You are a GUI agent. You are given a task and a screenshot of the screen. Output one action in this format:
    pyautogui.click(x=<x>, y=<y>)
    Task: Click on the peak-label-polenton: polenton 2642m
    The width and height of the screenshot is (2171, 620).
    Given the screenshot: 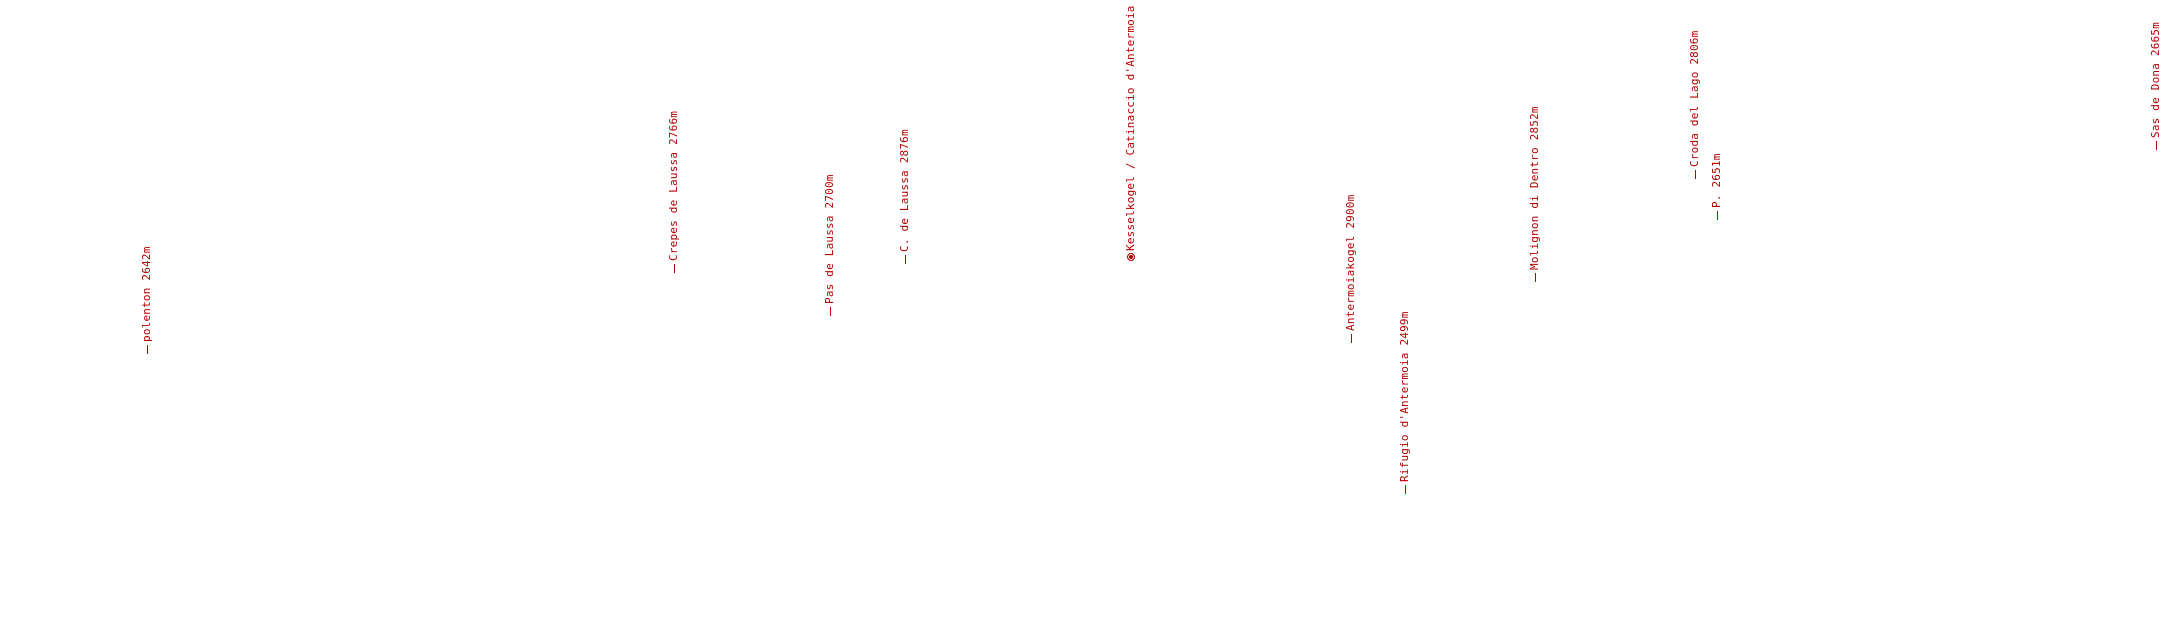 What is the action you would take?
    pyautogui.click(x=146, y=300)
    